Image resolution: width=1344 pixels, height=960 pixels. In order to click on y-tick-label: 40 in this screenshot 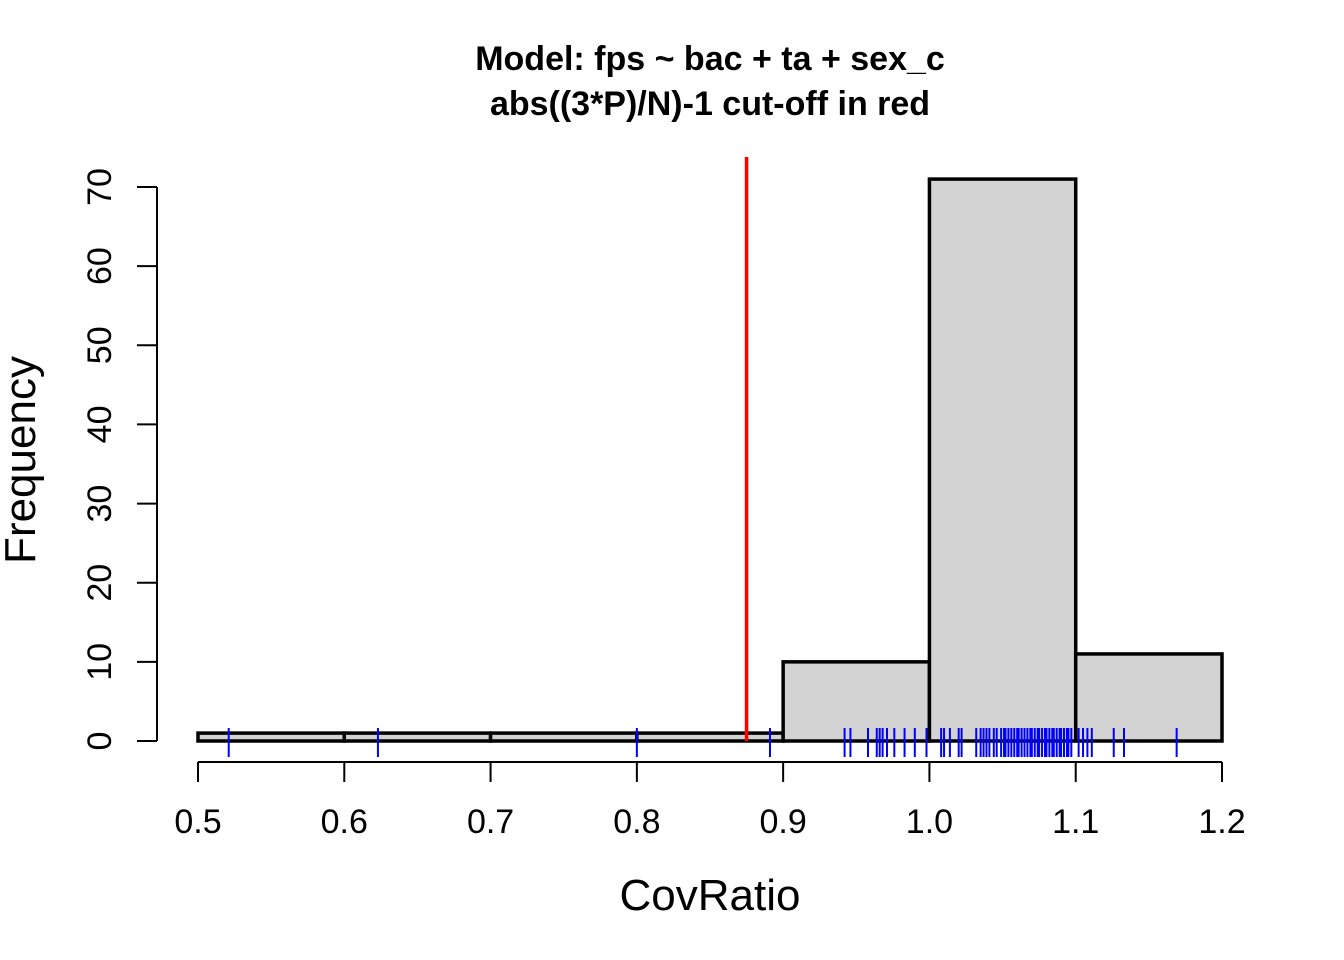, I will do `click(100, 425)`.